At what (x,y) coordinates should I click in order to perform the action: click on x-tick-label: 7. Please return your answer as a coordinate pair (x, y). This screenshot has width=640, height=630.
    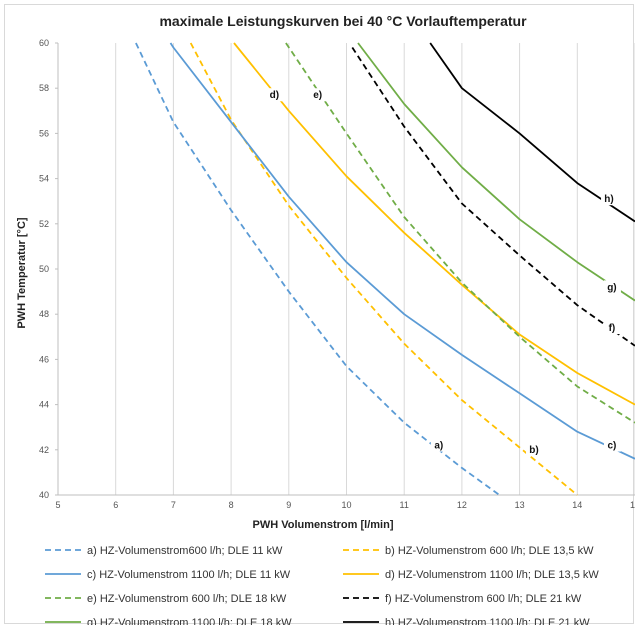
    Looking at the image, I should click on (173, 505).